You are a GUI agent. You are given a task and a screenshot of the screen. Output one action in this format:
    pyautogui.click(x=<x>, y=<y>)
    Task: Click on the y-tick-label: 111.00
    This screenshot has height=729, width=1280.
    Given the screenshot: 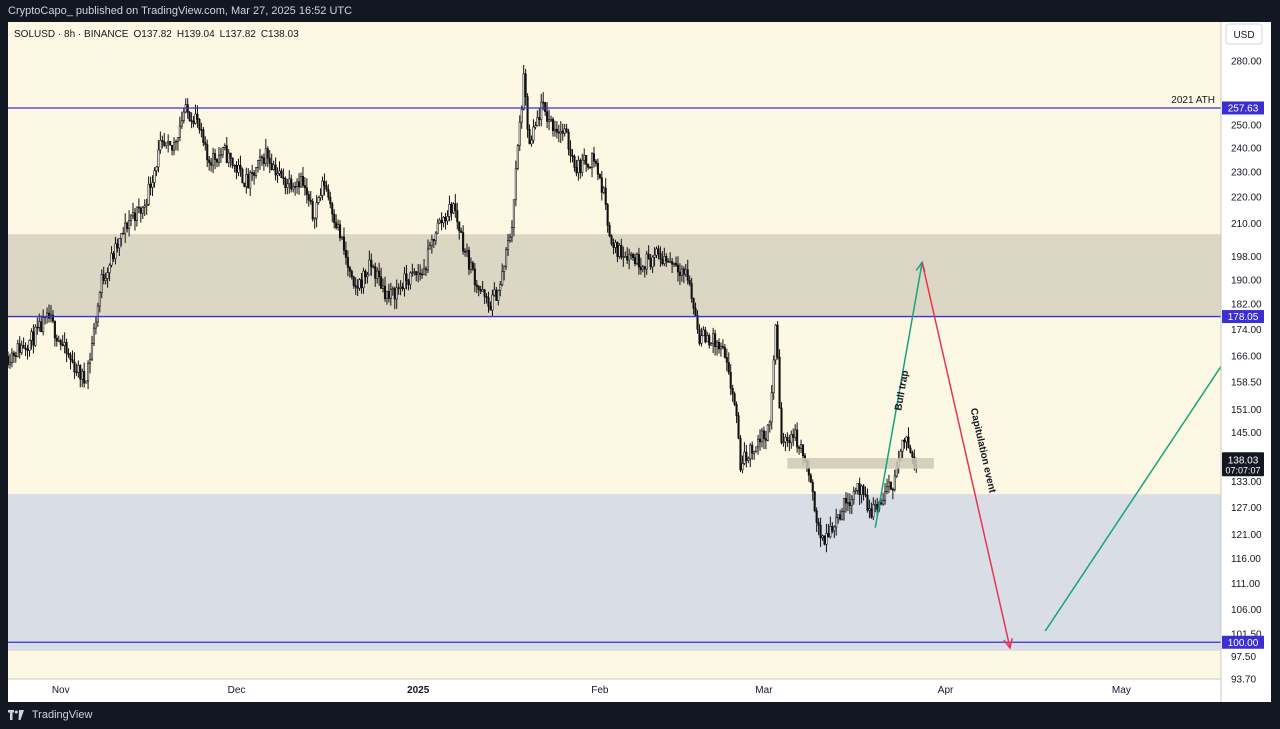 What is the action you would take?
    pyautogui.click(x=1246, y=584)
    